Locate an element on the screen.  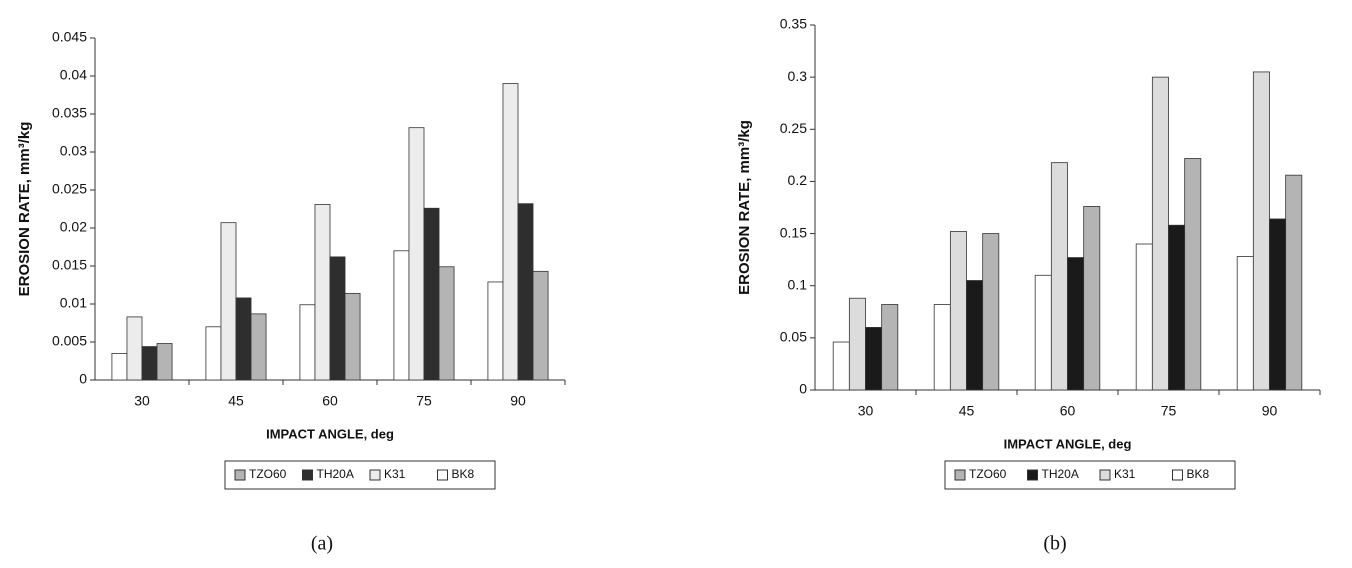
y-tick-label: 0.035 is located at coordinates (69, 113).